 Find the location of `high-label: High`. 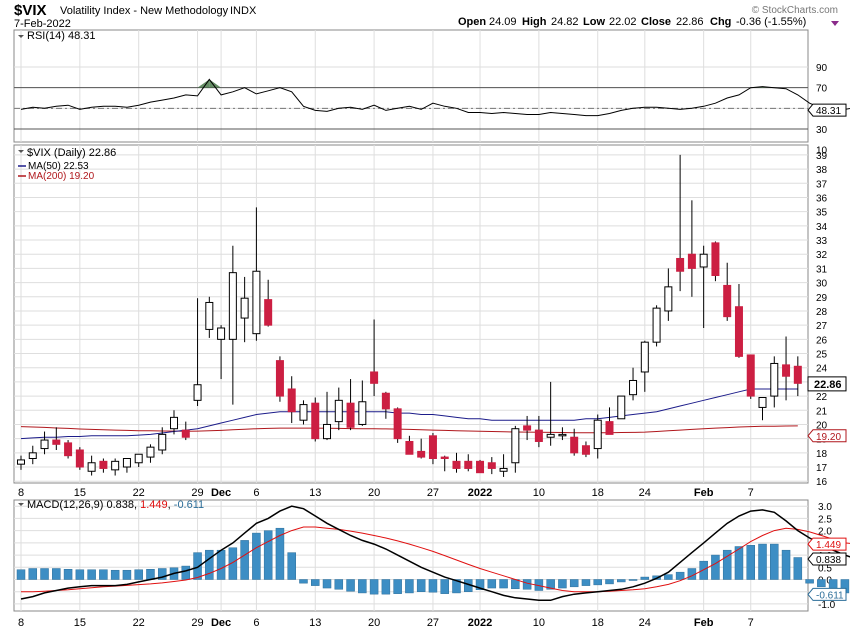

high-label: High is located at coordinates (534, 22).